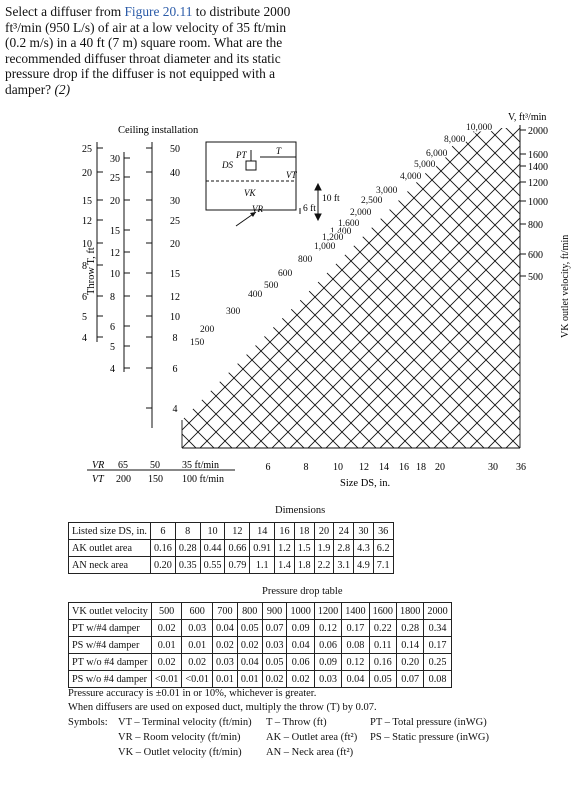 The width and height of the screenshot is (577, 812). Describe the element at coordinates (233, 312) in the screenshot. I see `flow-value-label: 300` at that location.